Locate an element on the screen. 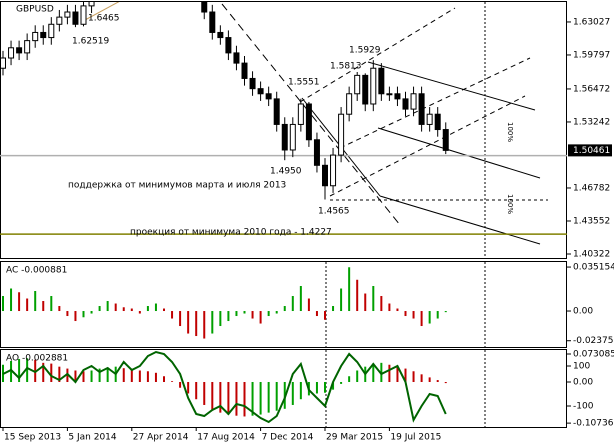  annotation: 1.4565 is located at coordinates (334, 212).